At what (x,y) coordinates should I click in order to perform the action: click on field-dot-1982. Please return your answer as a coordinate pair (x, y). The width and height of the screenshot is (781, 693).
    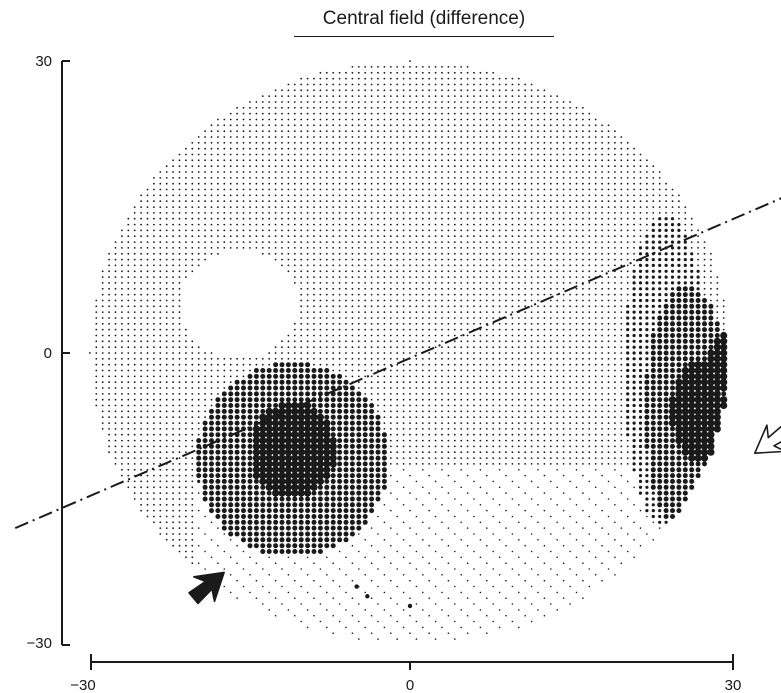
    Looking at the image, I should click on (448, 236).